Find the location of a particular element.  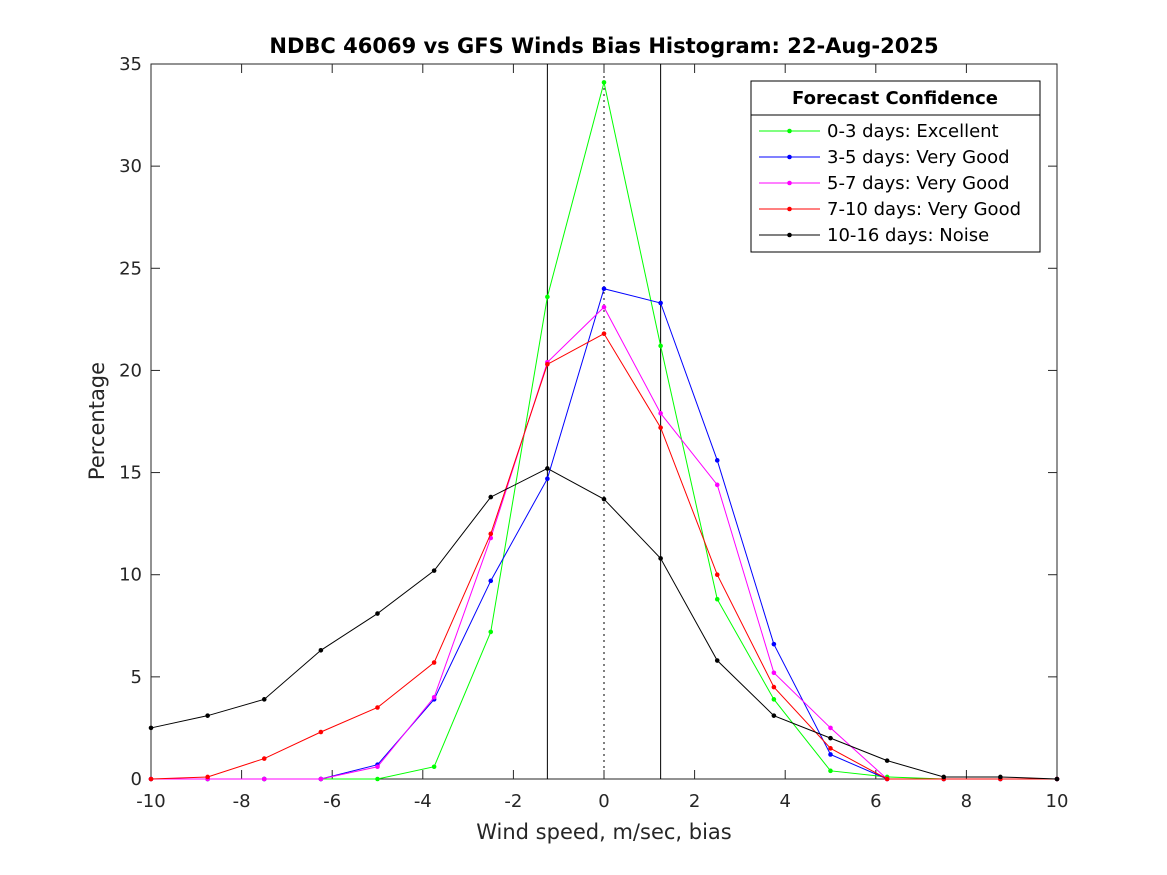

legend-label: 0-3 days: Excellent is located at coordinates (913, 131).